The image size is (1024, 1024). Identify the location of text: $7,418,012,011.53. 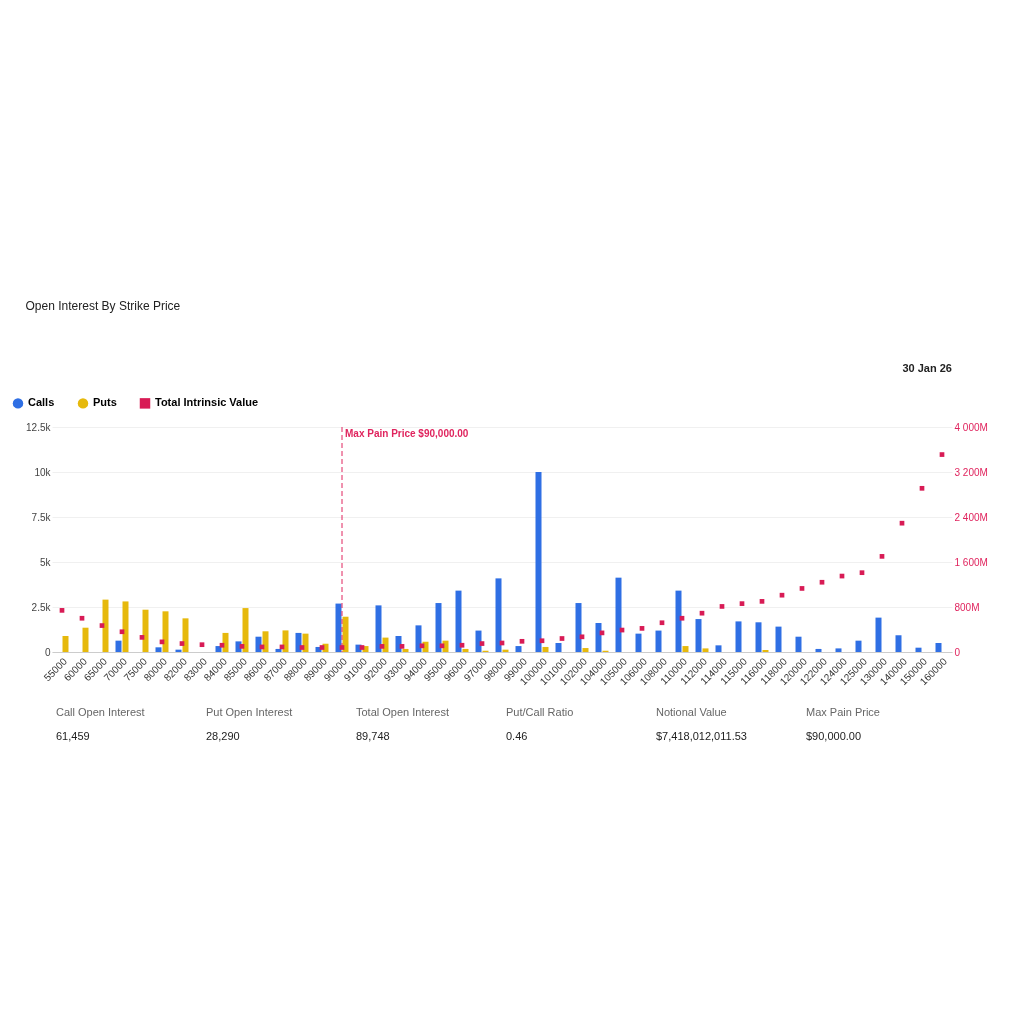
(701, 736).